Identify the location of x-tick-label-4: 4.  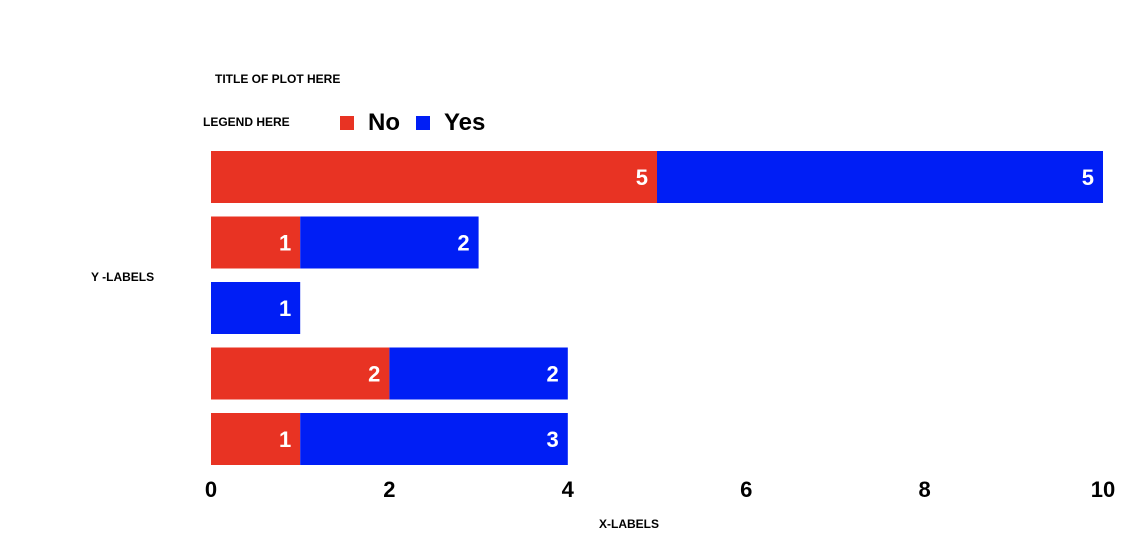
(568, 489).